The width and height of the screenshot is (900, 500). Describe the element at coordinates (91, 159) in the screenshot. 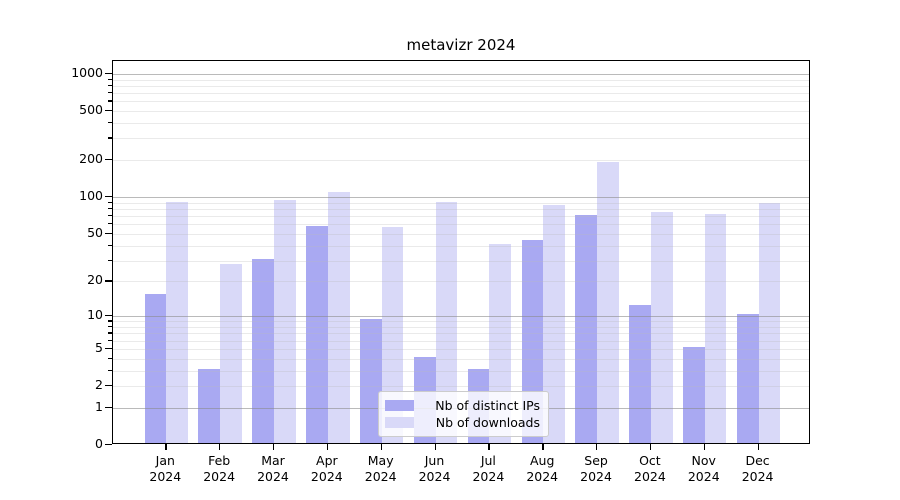

I see `y-tick-label: 200` at that location.